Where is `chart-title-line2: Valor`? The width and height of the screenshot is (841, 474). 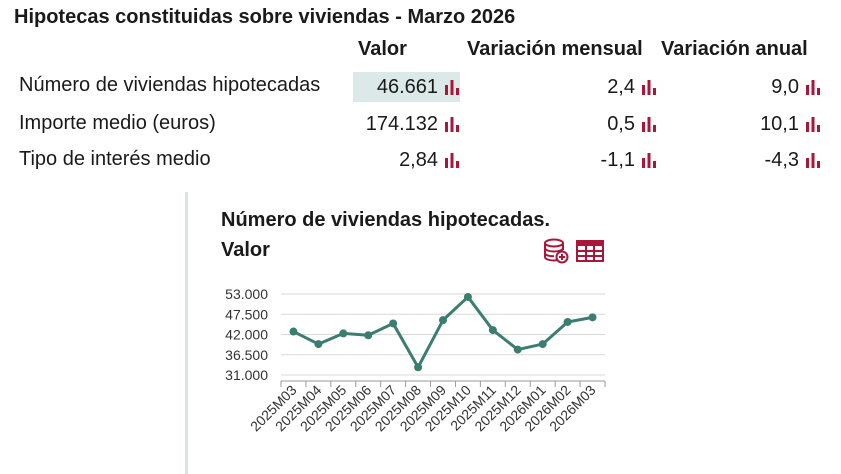 chart-title-line2: Valor is located at coordinates (245, 250).